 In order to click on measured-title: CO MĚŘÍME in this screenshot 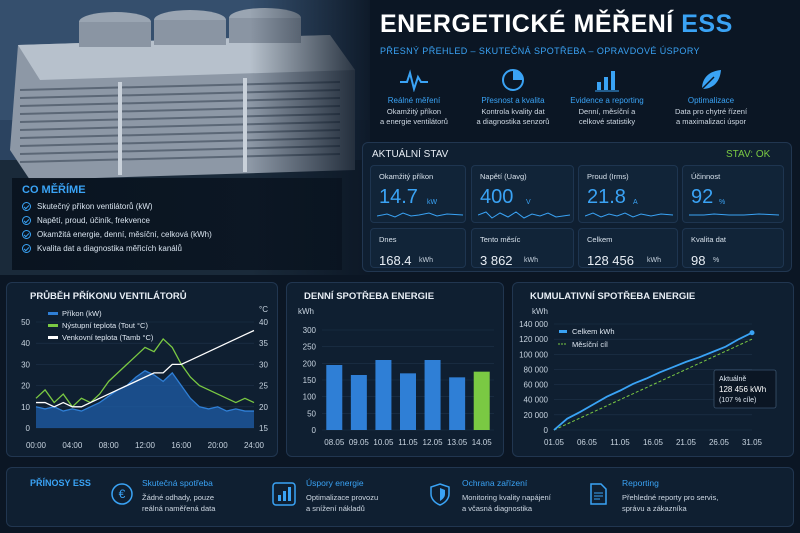, I will do `click(54, 190)`.